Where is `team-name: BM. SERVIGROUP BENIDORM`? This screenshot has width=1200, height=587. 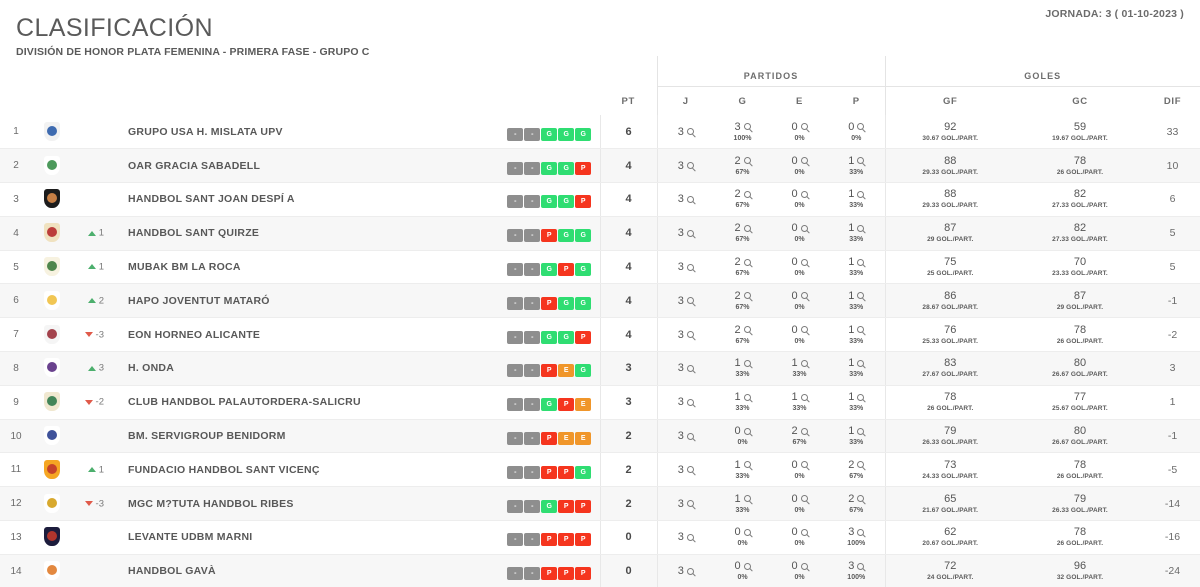 team-name: BM. SERVIGROUP BENIDORM is located at coordinates (304, 436).